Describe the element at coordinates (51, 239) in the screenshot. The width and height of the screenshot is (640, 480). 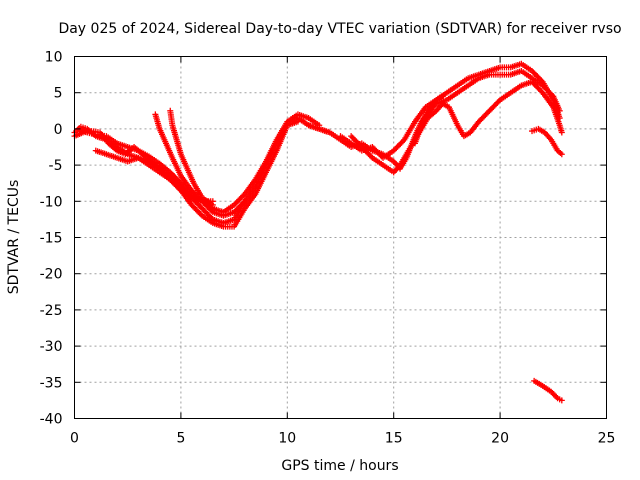
I see `y-tick-label: -15` at that location.